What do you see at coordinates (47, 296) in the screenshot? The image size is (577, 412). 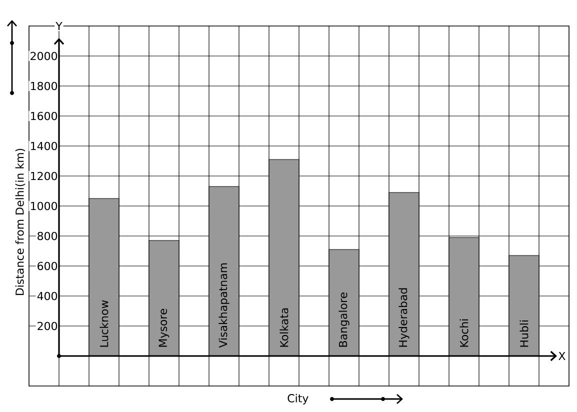 I see `y-tick-label: 400` at bounding box center [47, 296].